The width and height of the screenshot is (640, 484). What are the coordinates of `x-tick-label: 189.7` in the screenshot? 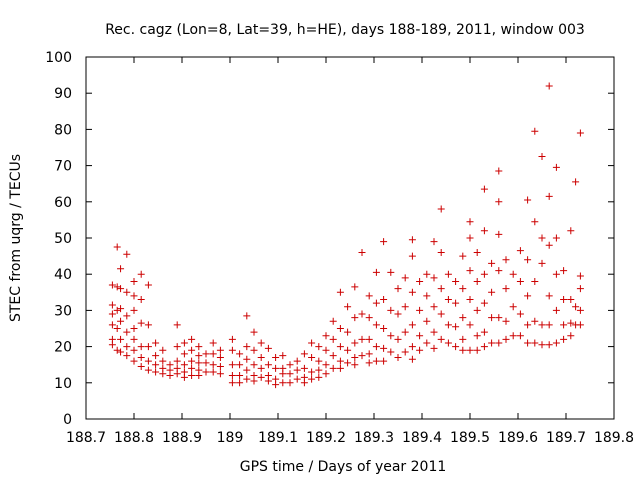 It's located at (566, 438).